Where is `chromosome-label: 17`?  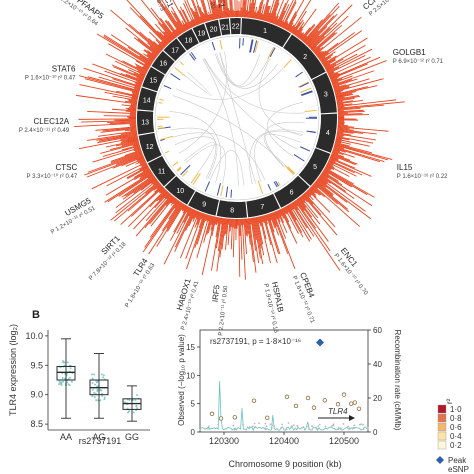
chromosome-label: 17 is located at coordinates (175, 50).